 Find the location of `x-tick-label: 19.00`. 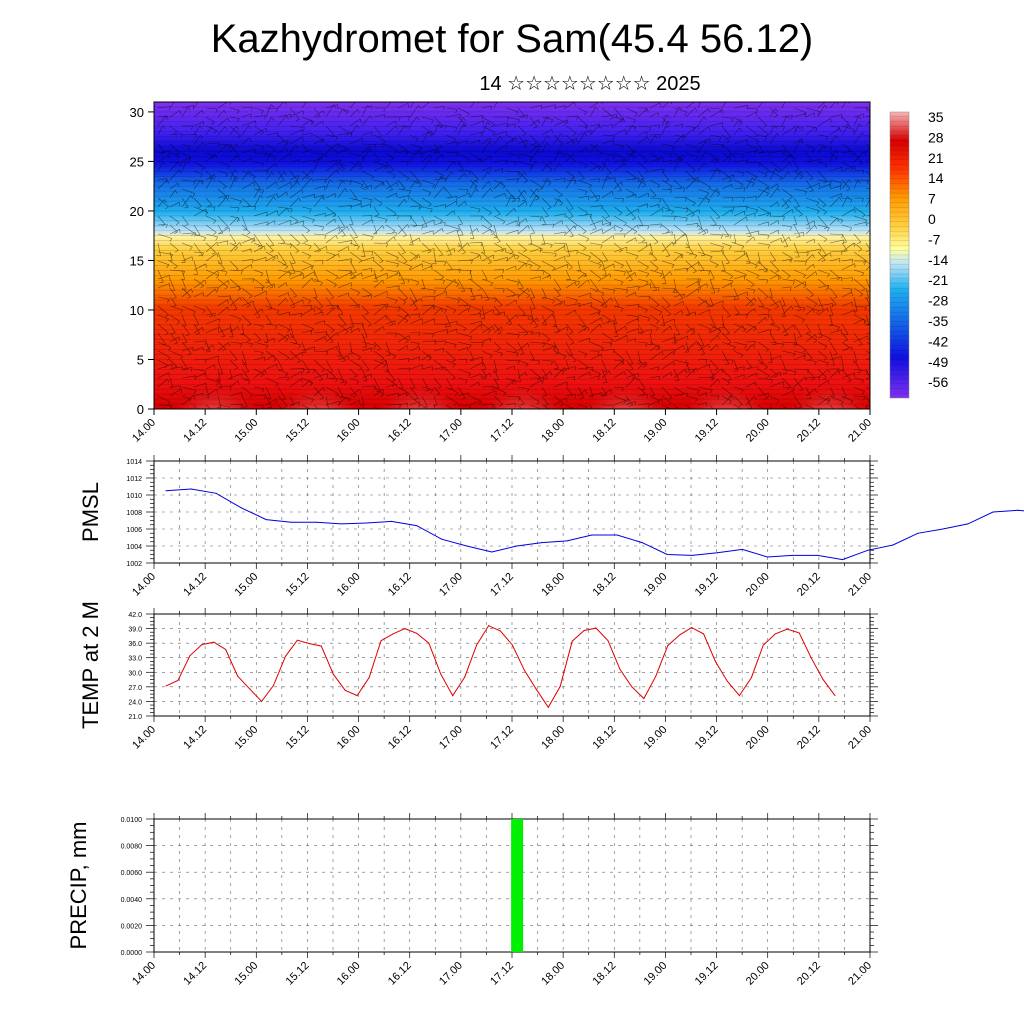

x-tick-label: 19.00 is located at coordinates (656, 431).